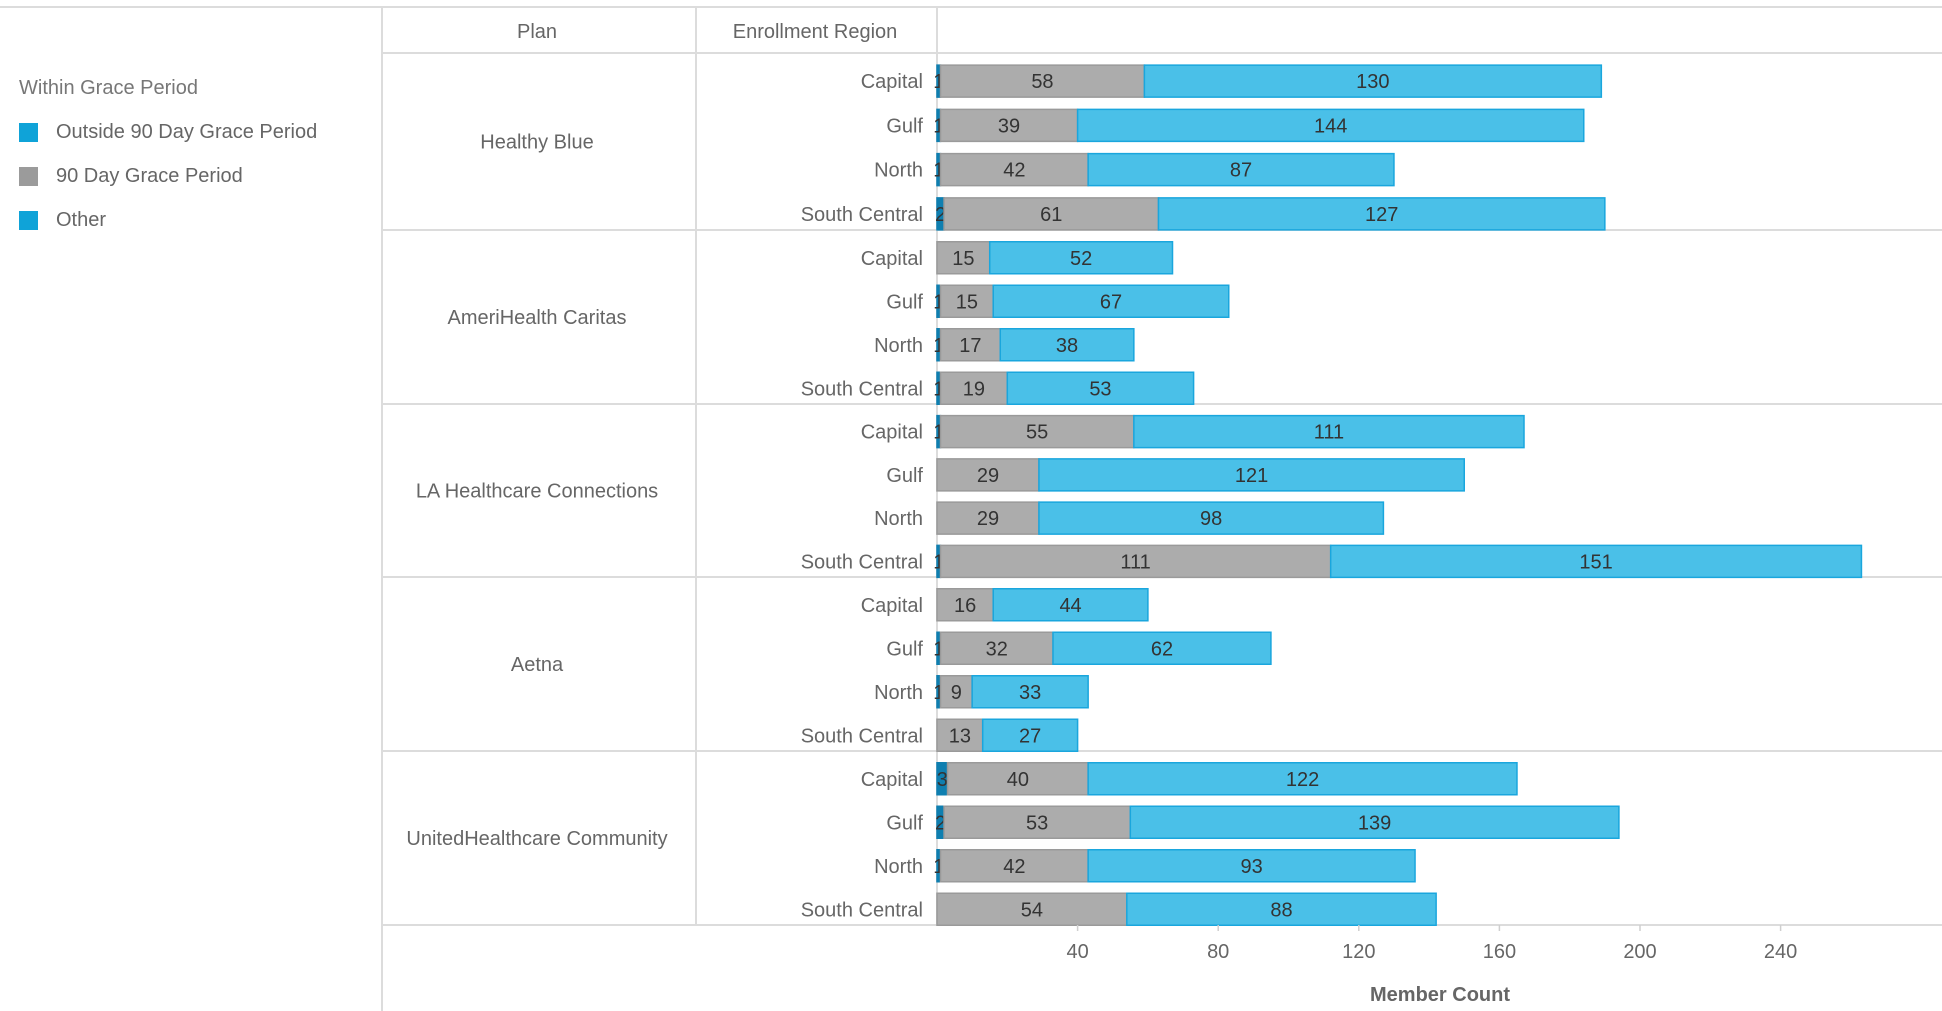 The height and width of the screenshot is (1011, 1942). I want to click on legend-item-grace: 90 Day Grace Period, so click(131, 176).